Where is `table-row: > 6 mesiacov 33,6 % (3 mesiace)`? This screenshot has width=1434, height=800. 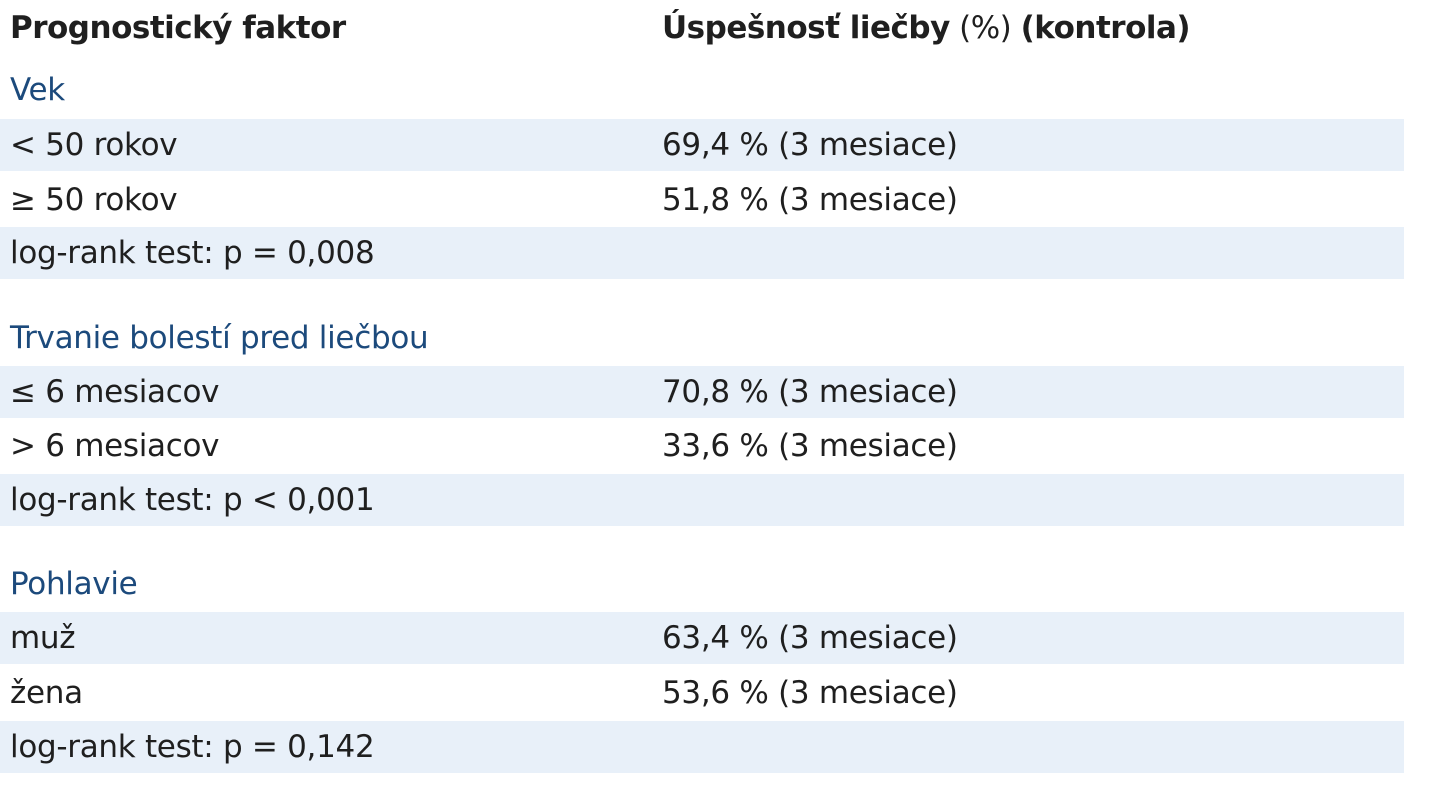 table-row: > 6 mesiacov 33,6 % (3 mesiace) is located at coordinates (702, 446).